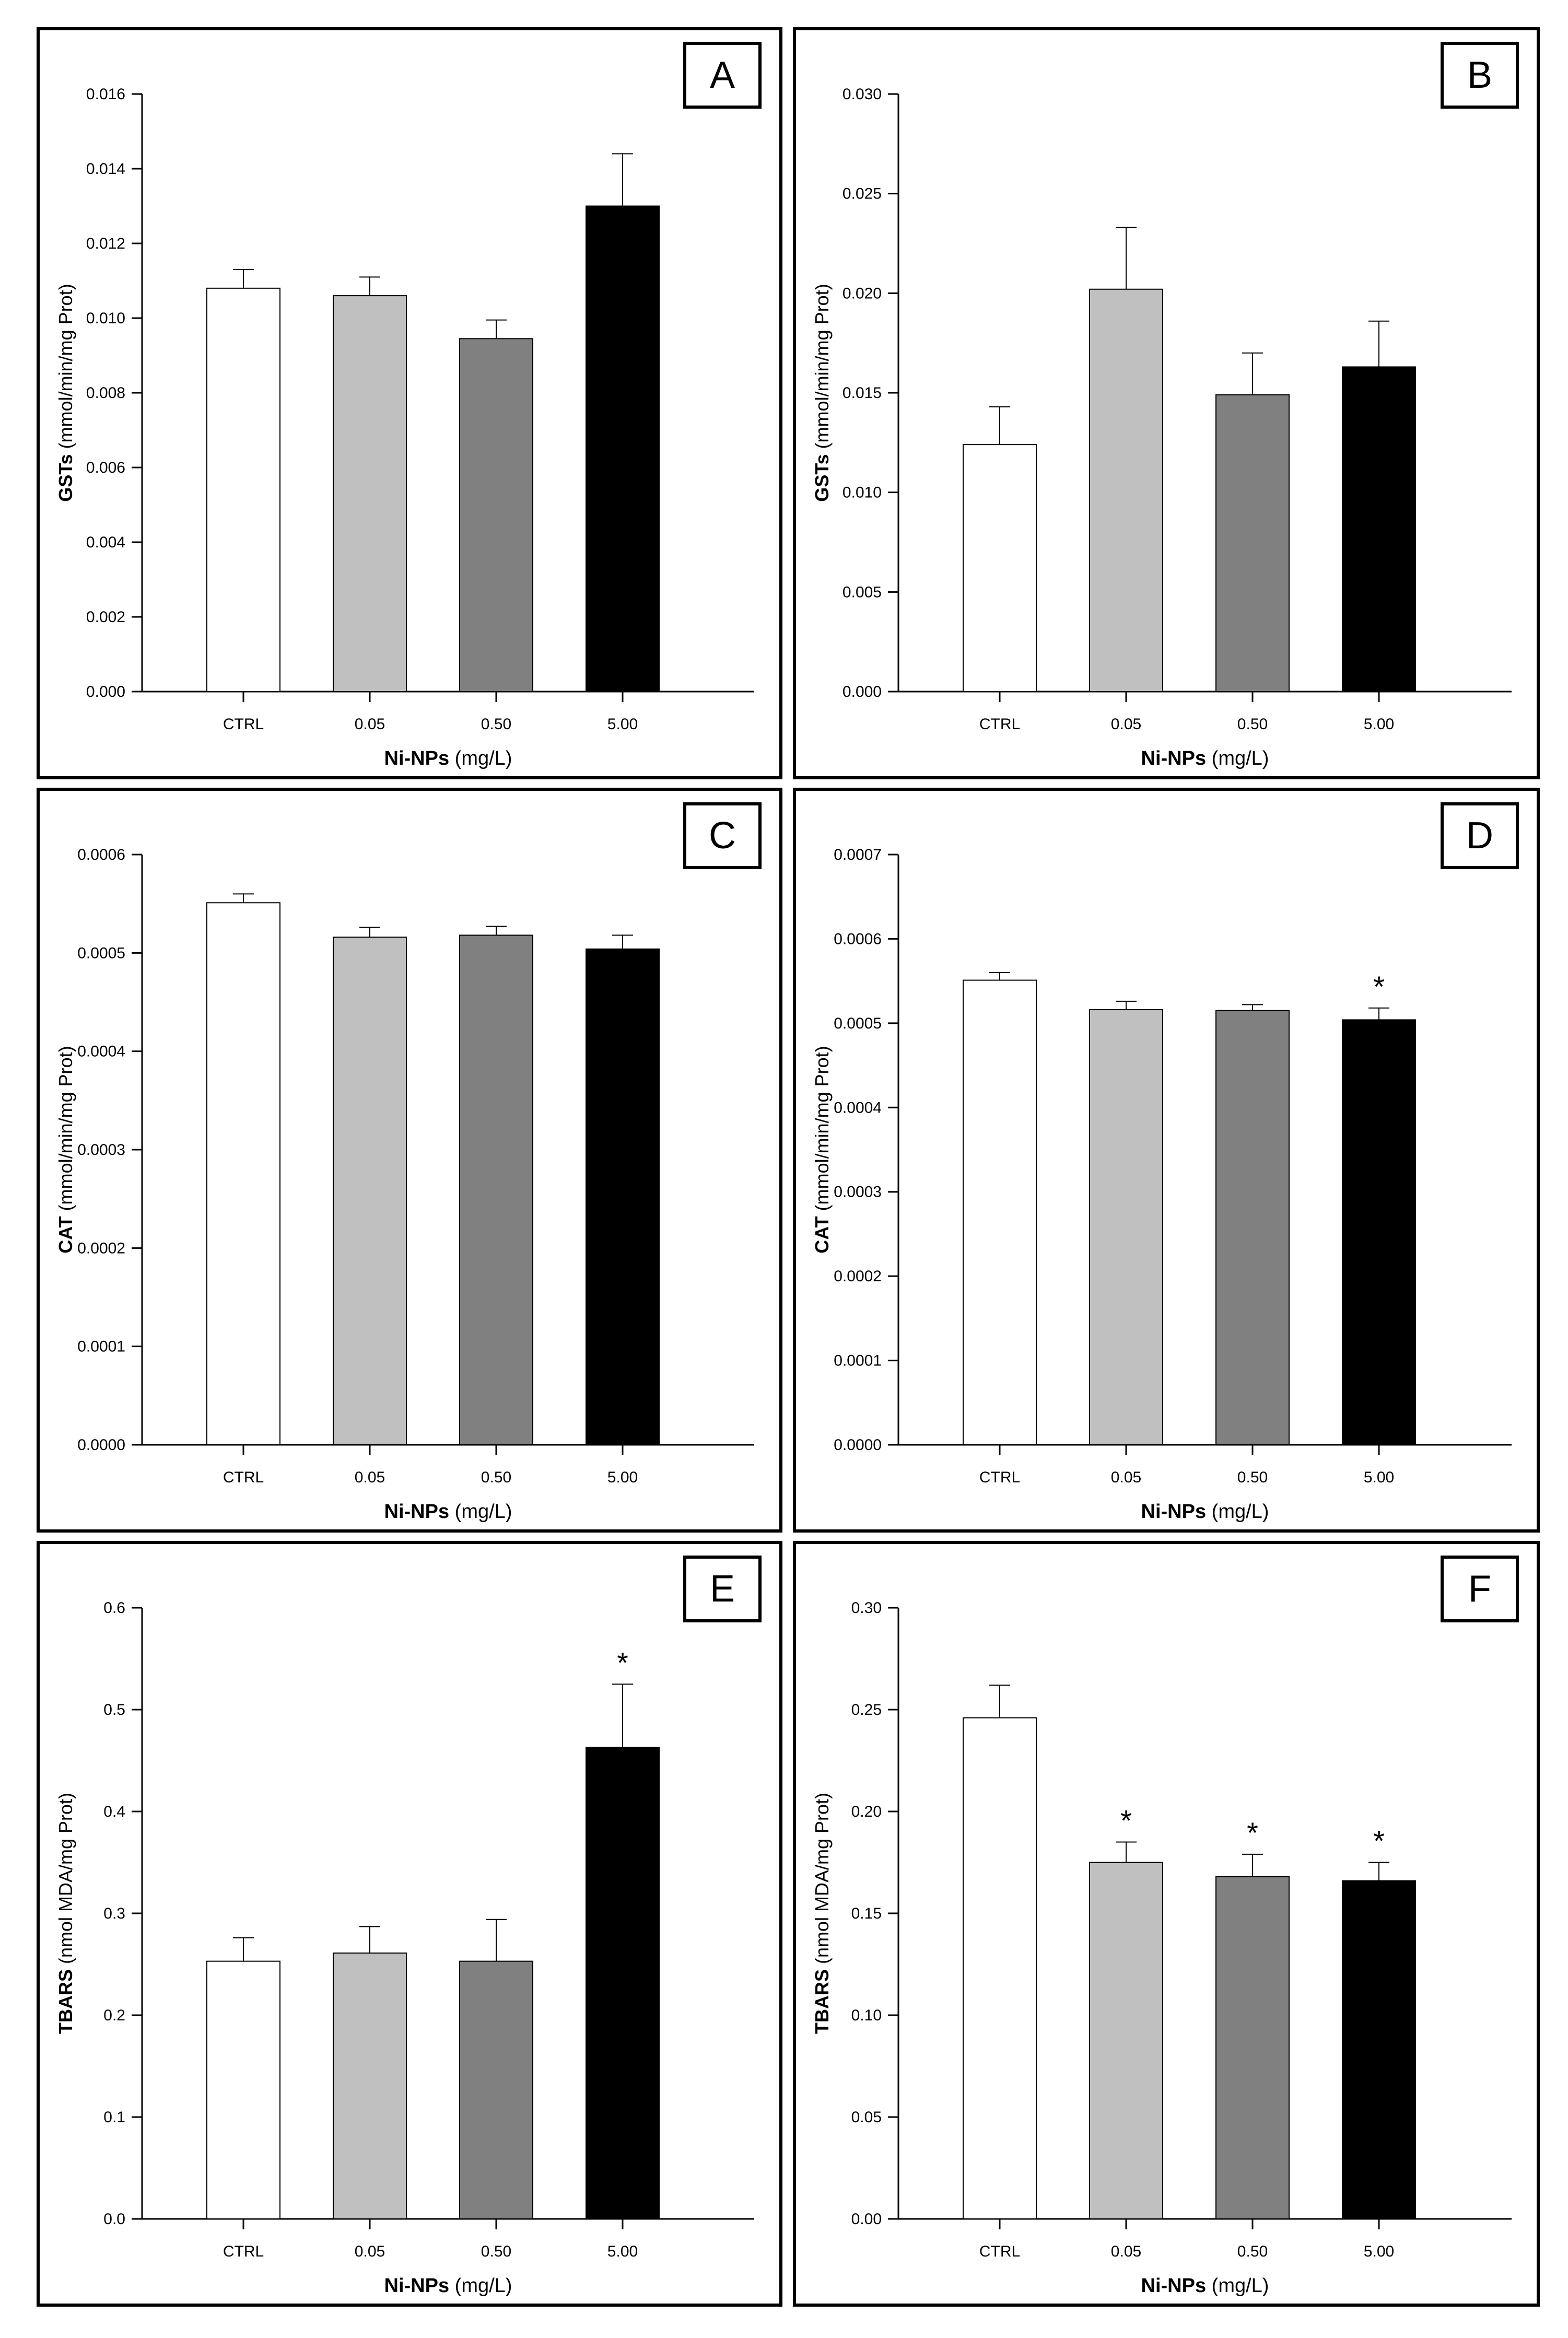 The image size is (1568, 2338). Describe the element at coordinates (866, 1608) in the screenshot. I see `y-tick-label: 0.30` at that location.